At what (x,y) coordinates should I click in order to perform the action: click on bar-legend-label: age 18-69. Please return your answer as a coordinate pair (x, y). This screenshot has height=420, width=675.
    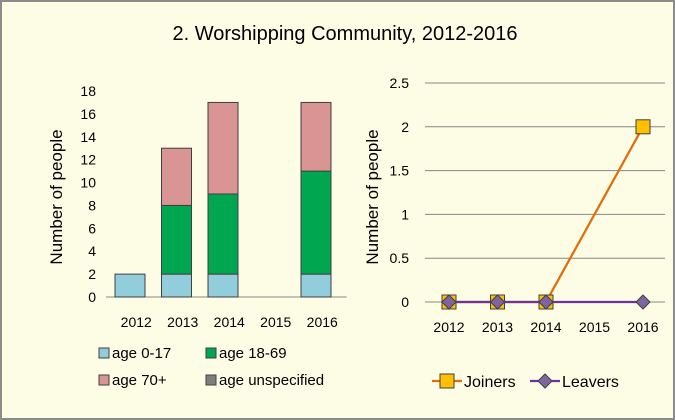
    Looking at the image, I should click on (253, 353).